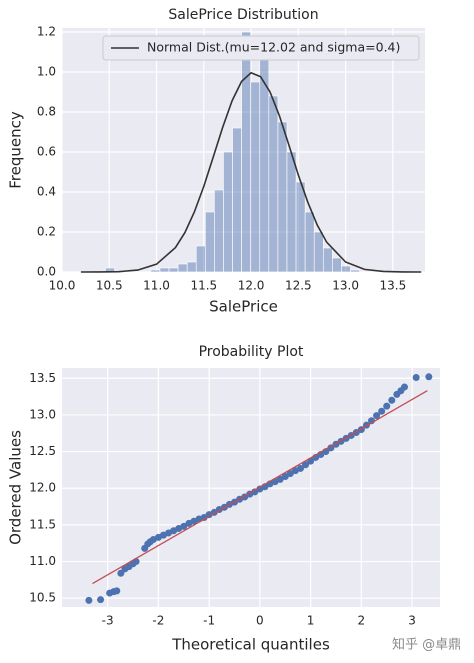 This screenshot has height=663, width=474. Describe the element at coordinates (42, 524) in the screenshot. I see `y-tick-label: 11.5` at that location.